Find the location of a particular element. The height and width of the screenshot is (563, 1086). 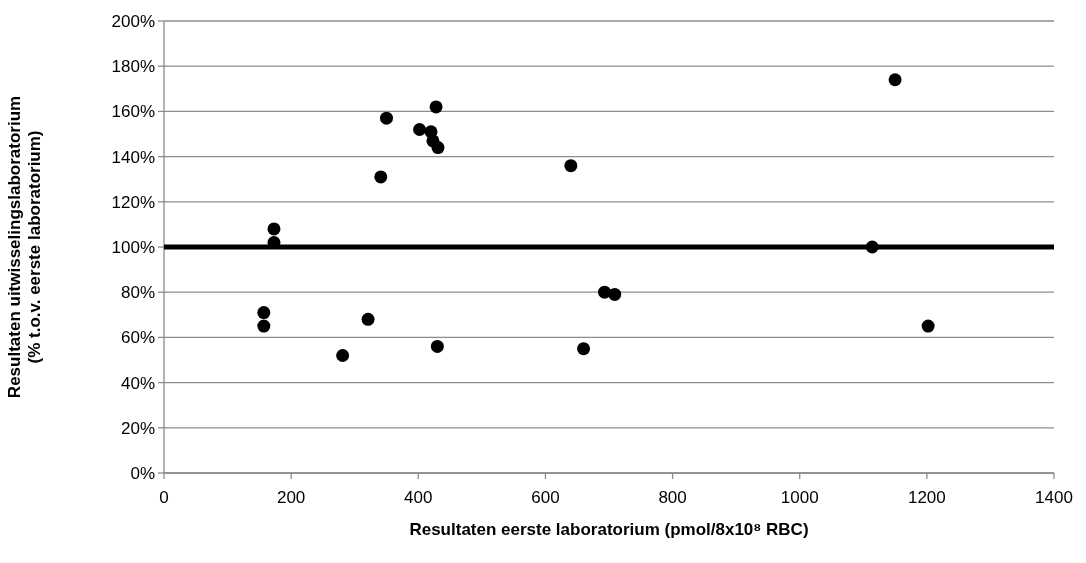

y-tick-label: 160% is located at coordinates (133, 112).